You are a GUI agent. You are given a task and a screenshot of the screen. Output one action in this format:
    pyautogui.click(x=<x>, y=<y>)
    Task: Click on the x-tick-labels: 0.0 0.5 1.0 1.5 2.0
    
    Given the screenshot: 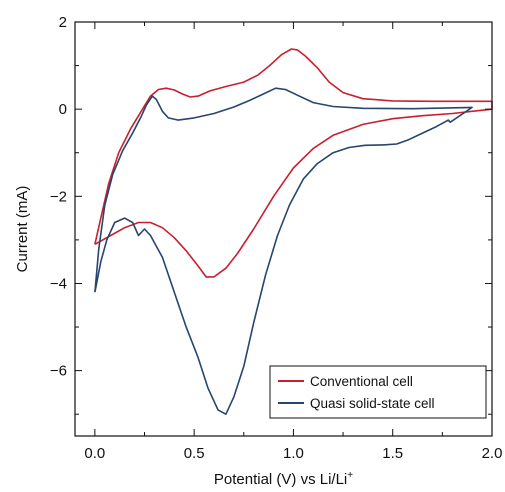 What is the action you would take?
    pyautogui.click(x=293, y=453)
    